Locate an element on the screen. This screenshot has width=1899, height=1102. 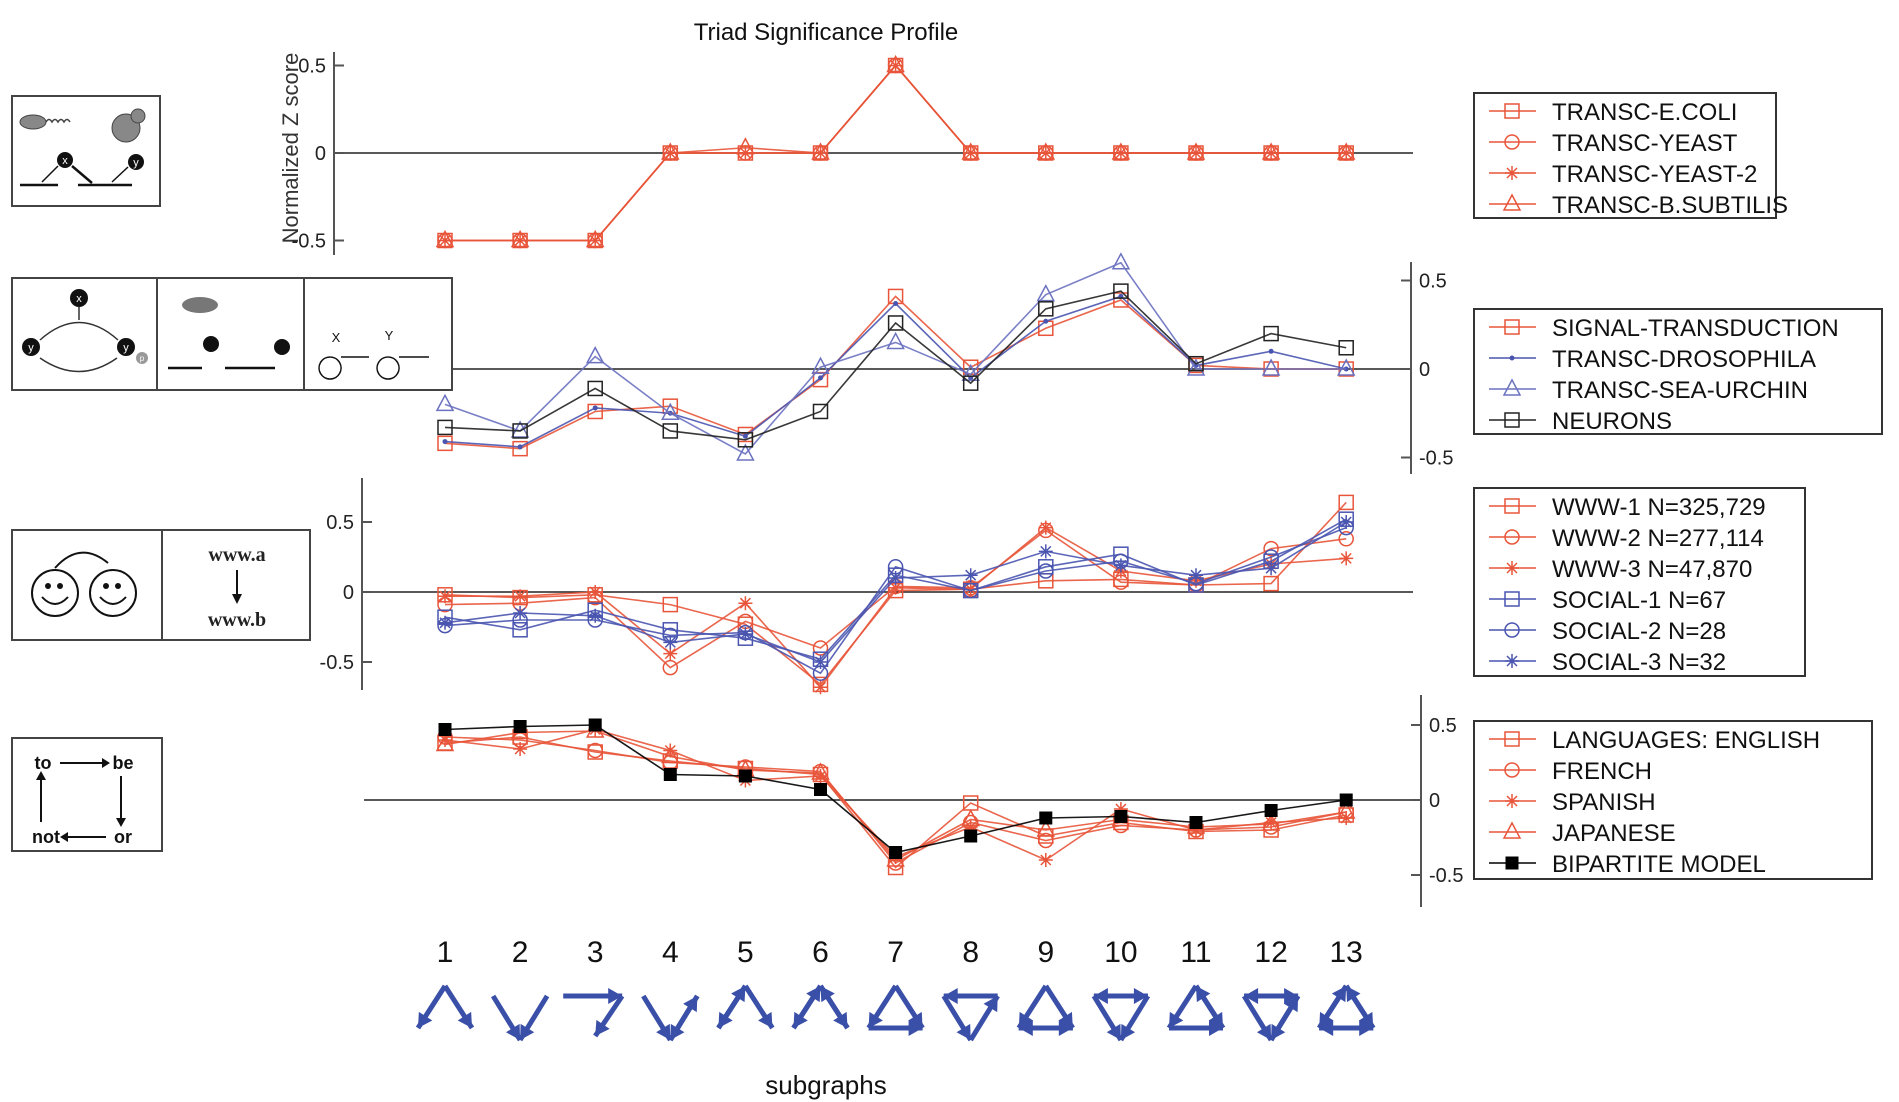
x-tick-label: 12 is located at coordinates (1270, 952).